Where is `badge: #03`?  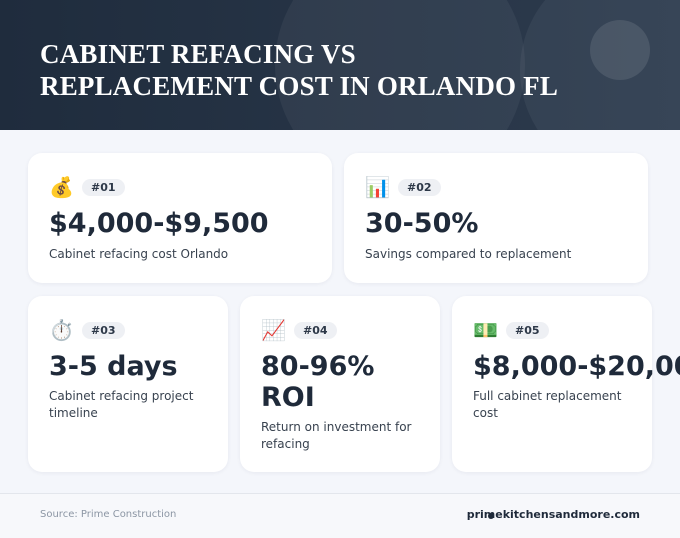 badge: #03 is located at coordinates (103, 330).